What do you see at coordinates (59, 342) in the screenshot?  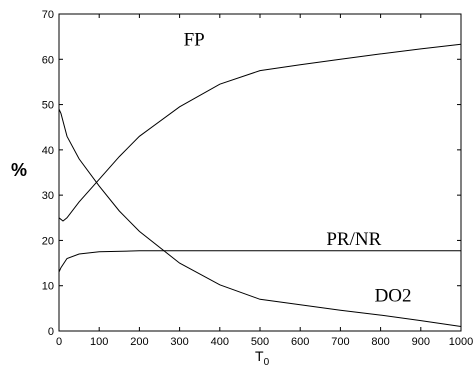 I see `x-tick-label: 0` at bounding box center [59, 342].